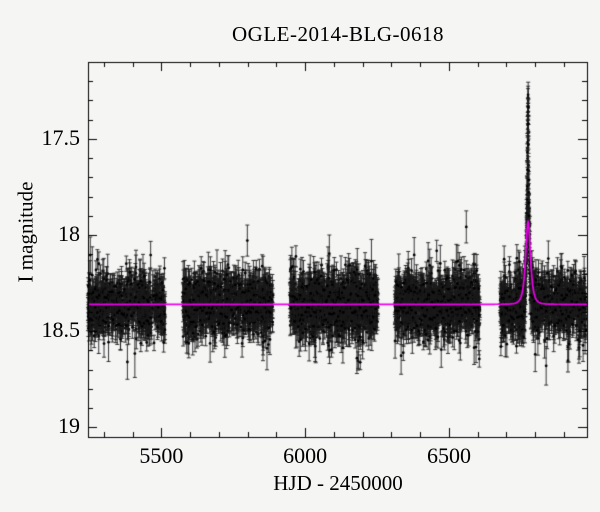 The image size is (600, 512). What do you see at coordinates (161, 455) in the screenshot?
I see `x-tick-label: 5500` at bounding box center [161, 455].